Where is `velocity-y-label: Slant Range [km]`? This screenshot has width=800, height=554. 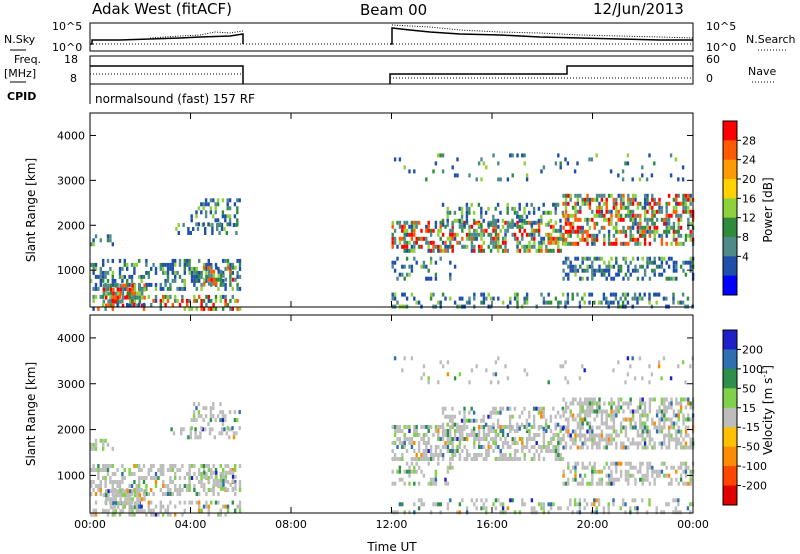
velocity-y-label: Slant Range [km] is located at coordinates (31, 414).